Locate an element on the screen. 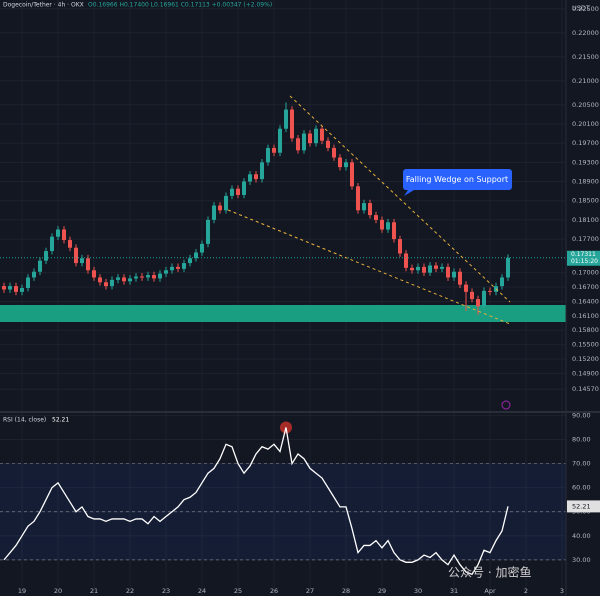  y-tick-label: 0.15500 is located at coordinates (585, 345).